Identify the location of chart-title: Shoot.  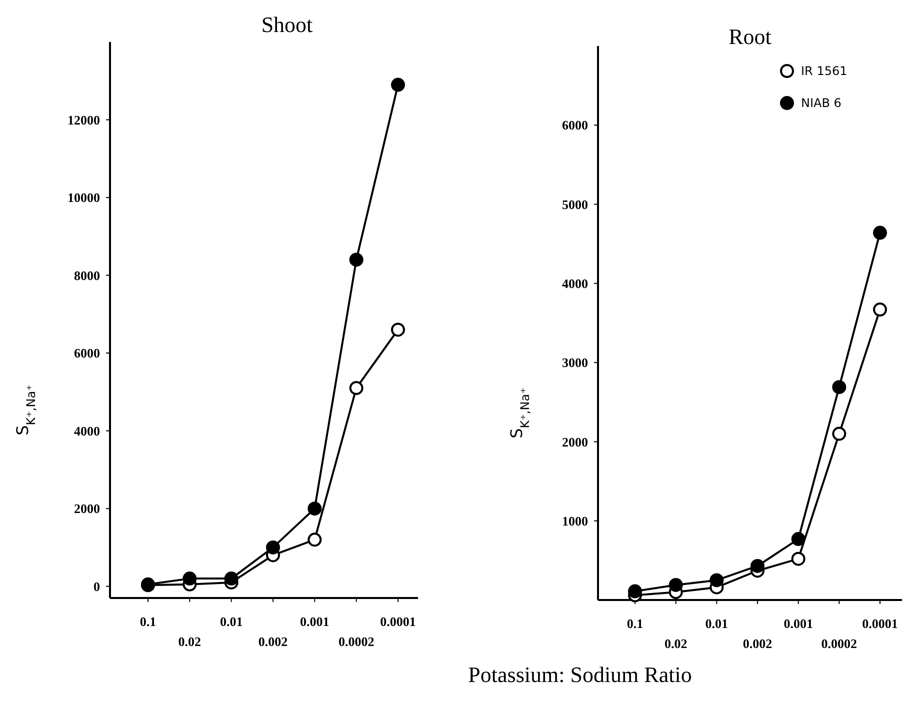
(287, 24).